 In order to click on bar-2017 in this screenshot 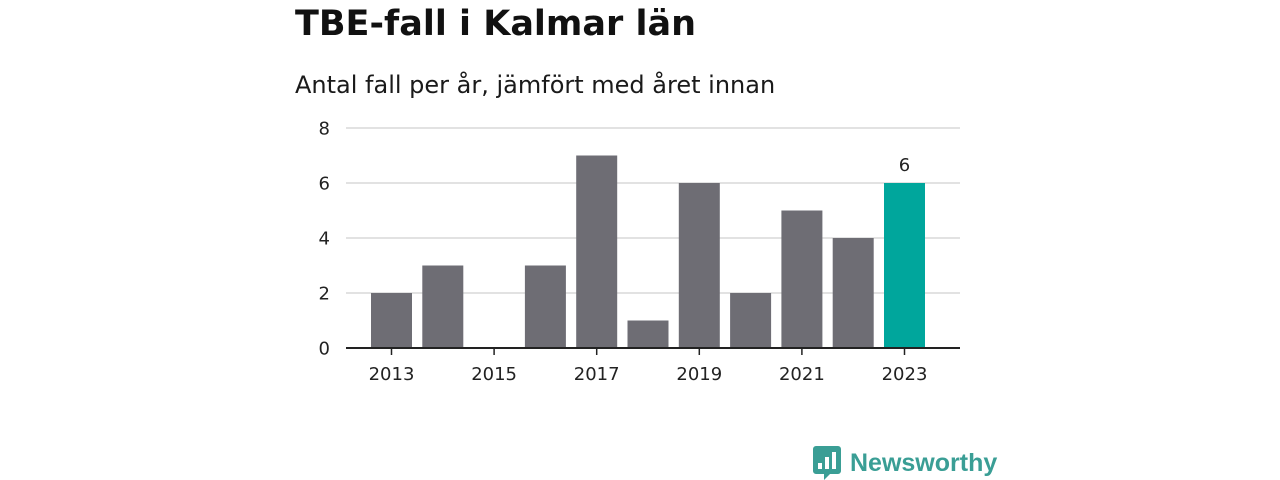, I will do `click(597, 251)`.